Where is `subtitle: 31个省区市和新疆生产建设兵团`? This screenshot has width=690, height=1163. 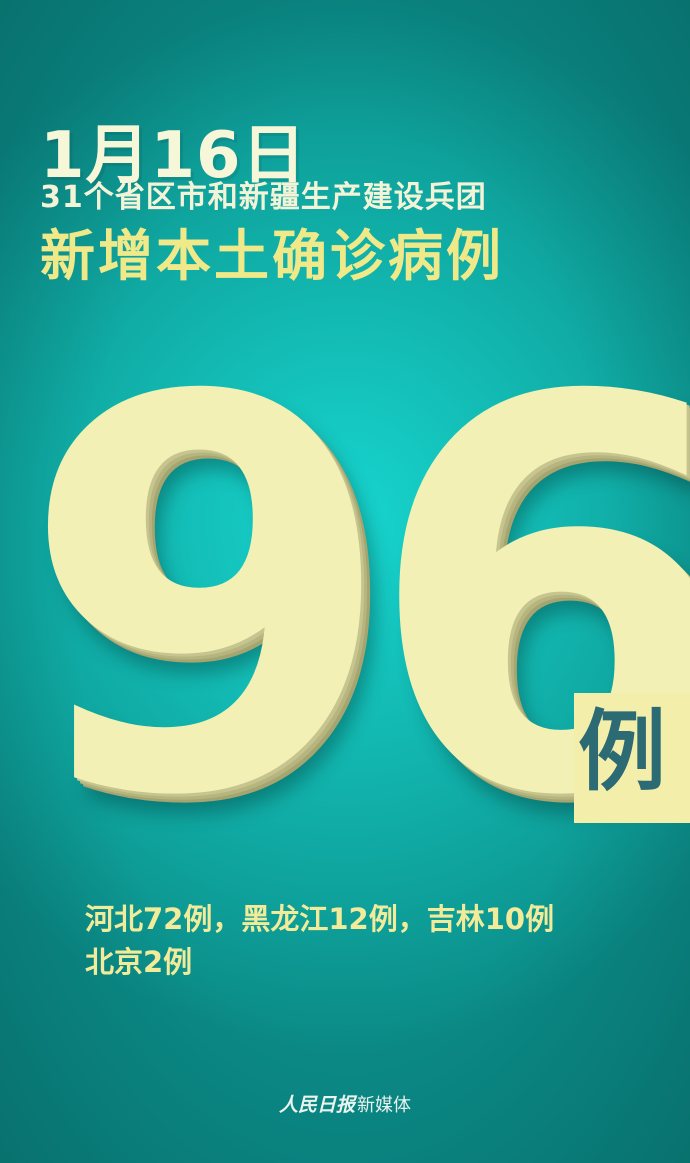 subtitle: 31个省区市和新疆生产建设兵团 is located at coordinates (263, 197).